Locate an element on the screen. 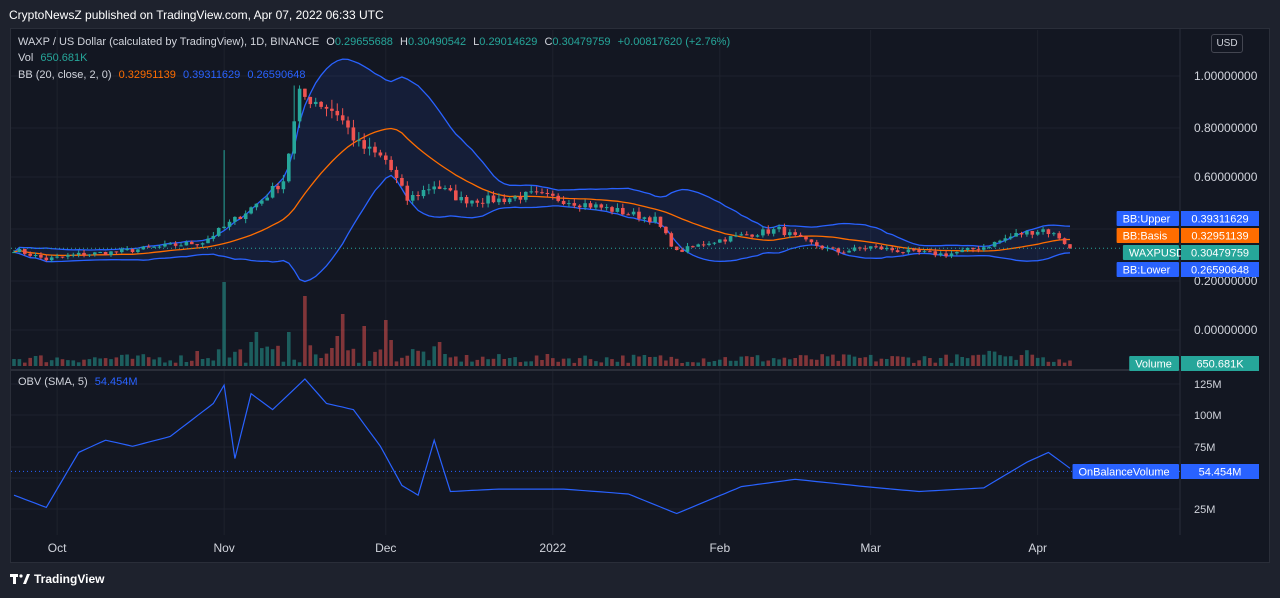  legend-vol-value: 650.681K is located at coordinates (64, 58).